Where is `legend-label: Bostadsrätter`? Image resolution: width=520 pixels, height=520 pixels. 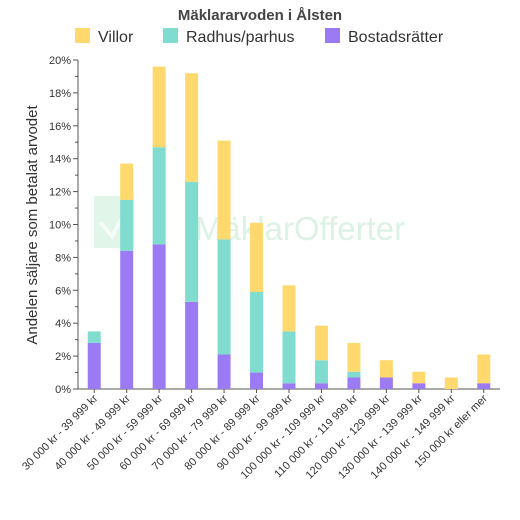
legend-label: Bostadsrätter is located at coordinates (396, 37).